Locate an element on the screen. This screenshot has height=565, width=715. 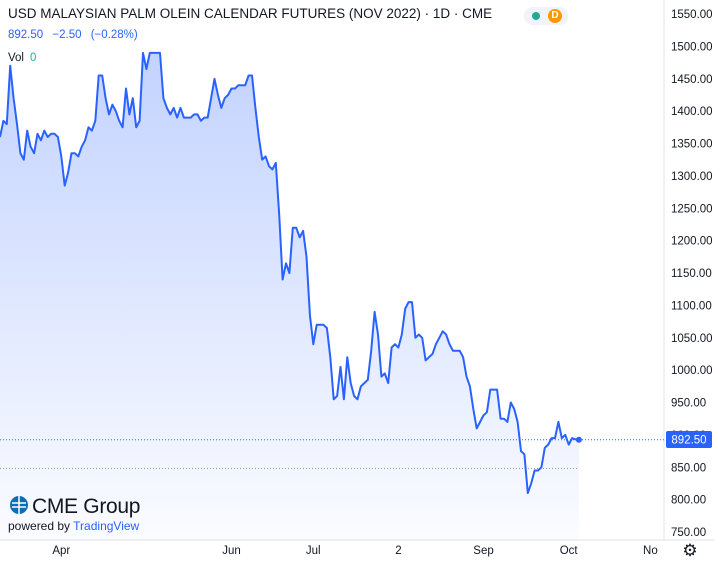
y-tick-label: 1300.00 is located at coordinates (692, 177).